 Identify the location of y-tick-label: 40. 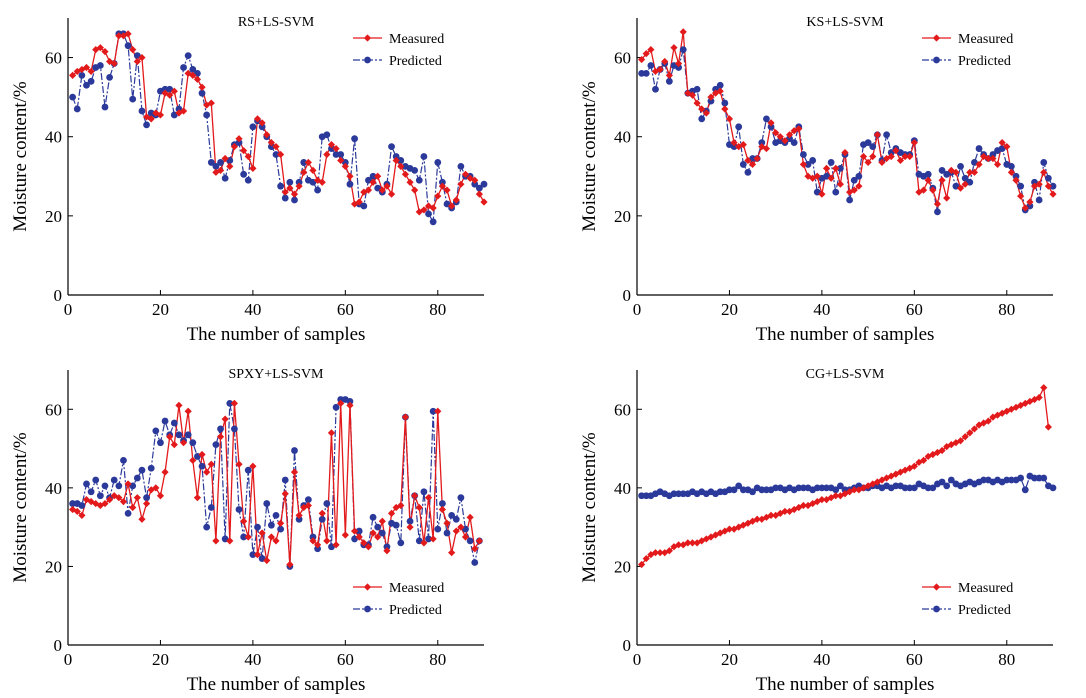
(53, 137).